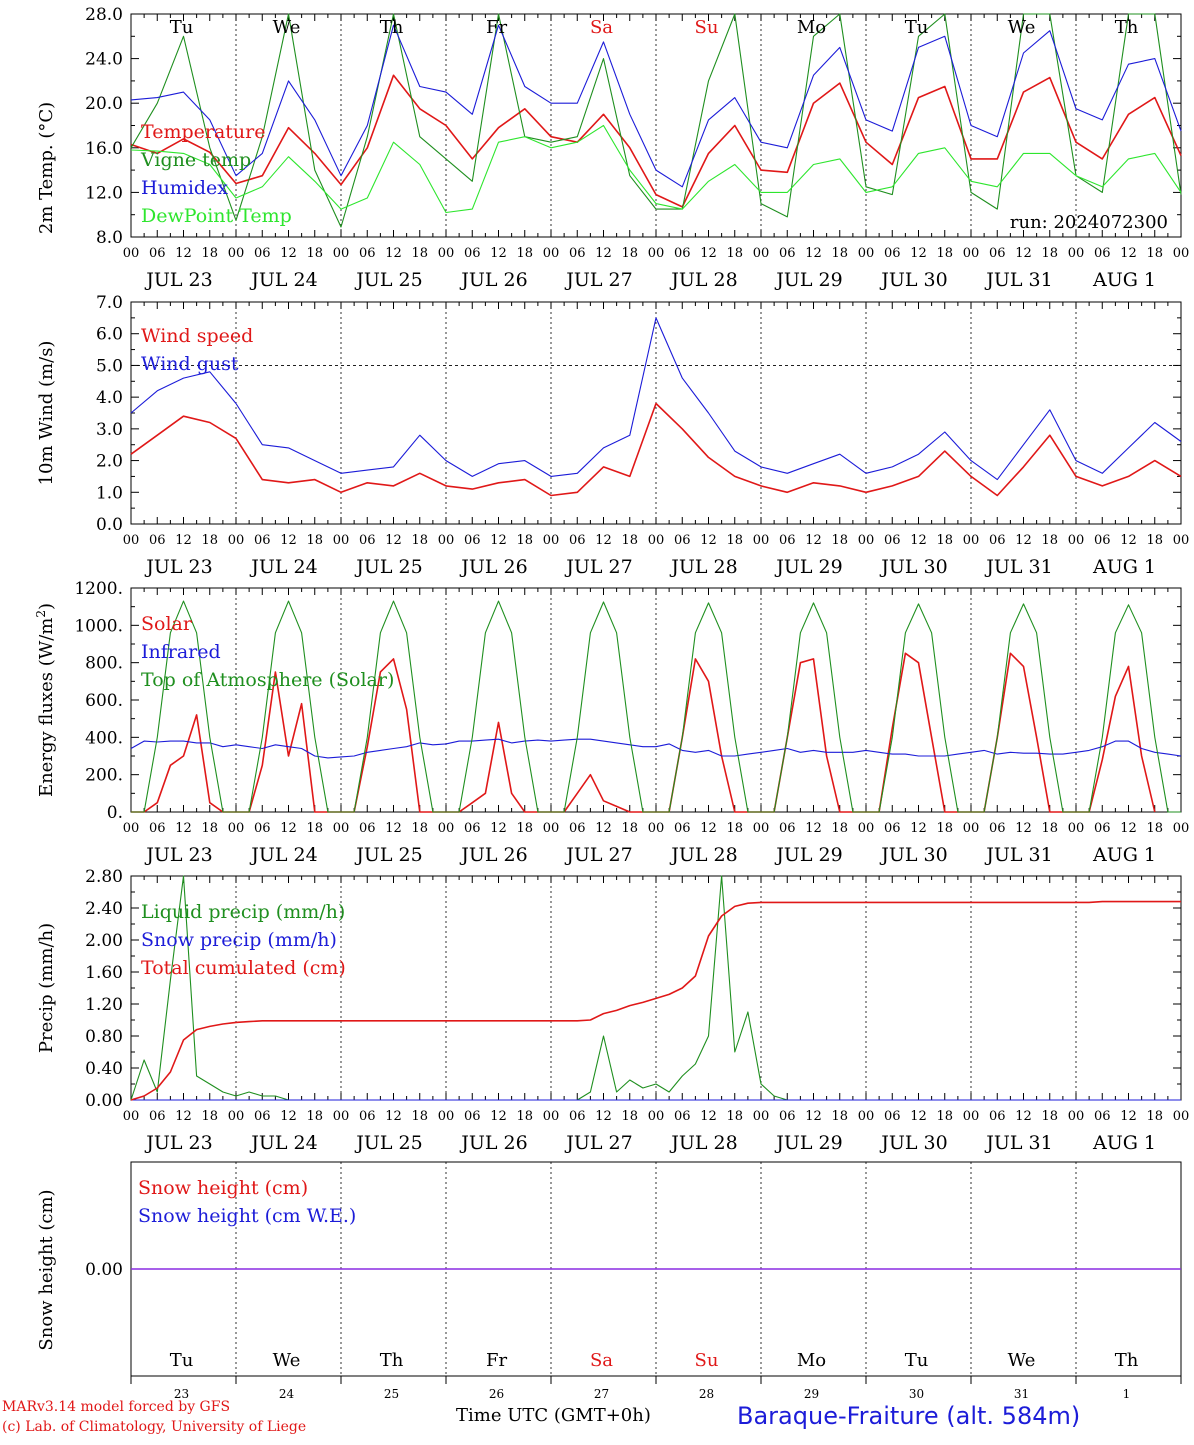  What do you see at coordinates (601, 27) in the screenshot?
I see `temp-dow-label: Sa` at bounding box center [601, 27].